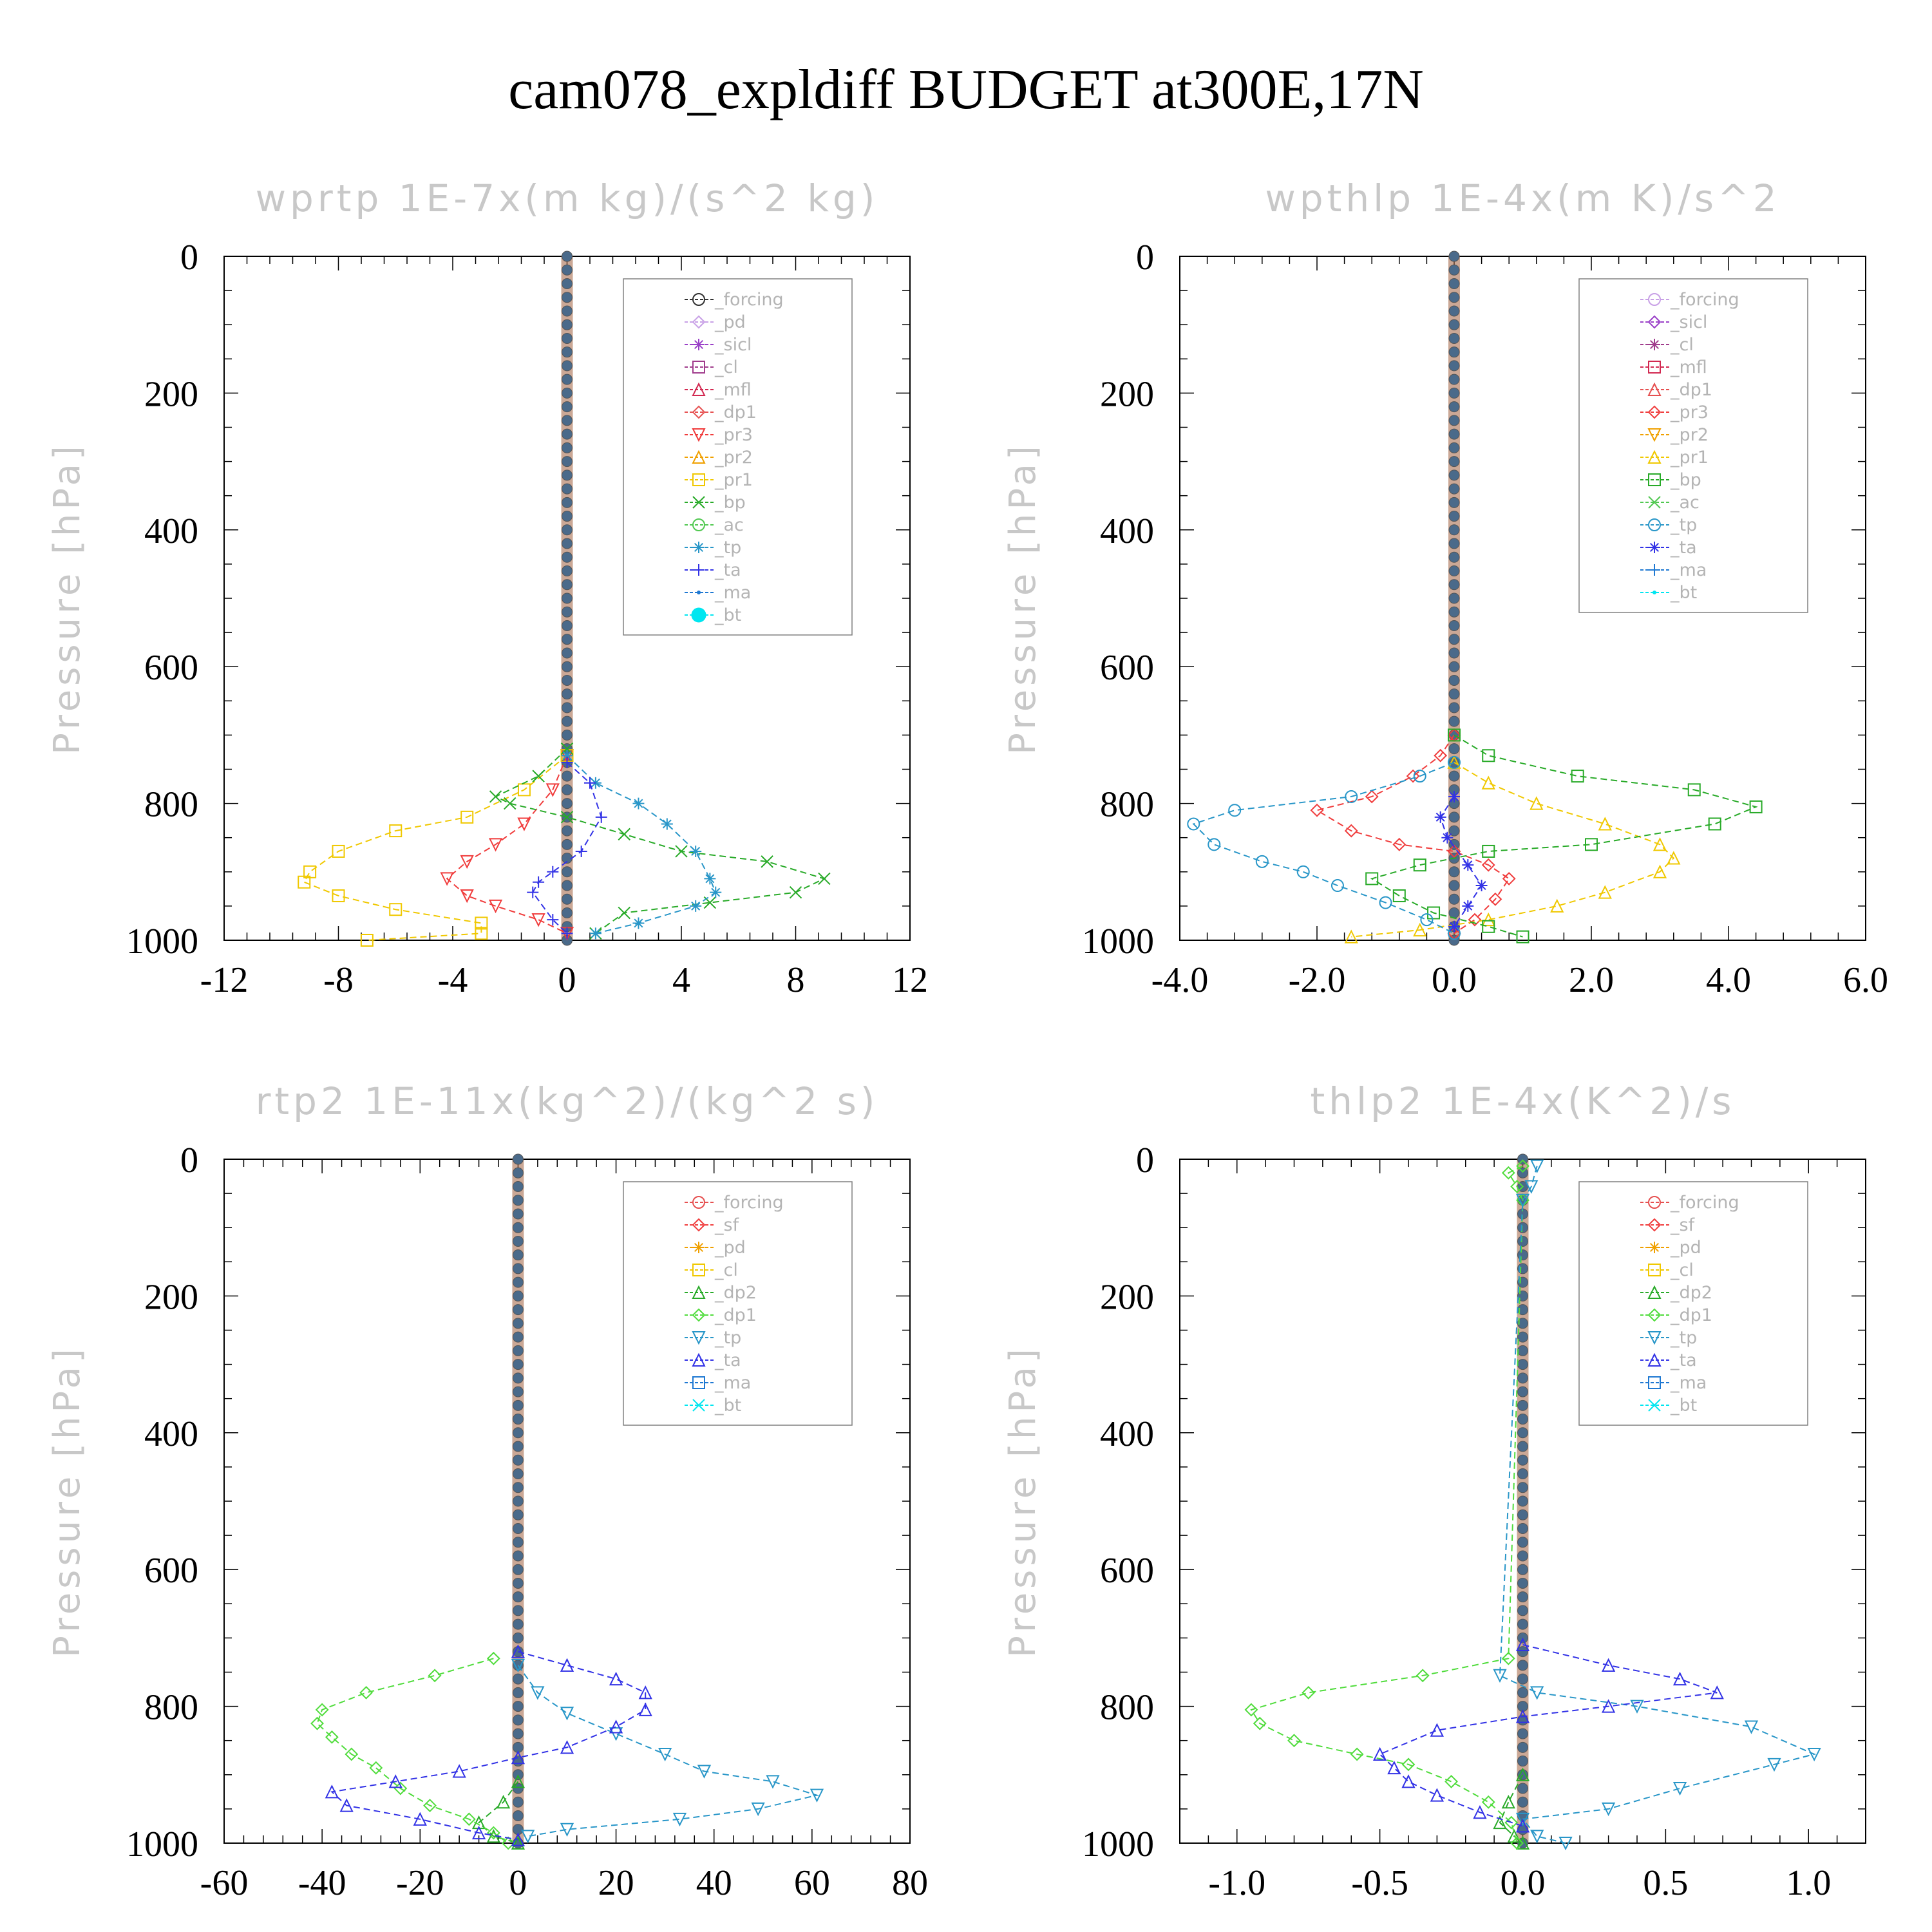  Describe the element at coordinates (1023, 1502) in the screenshot. I see `y-axis-label: Pressure [hPa]` at that location.